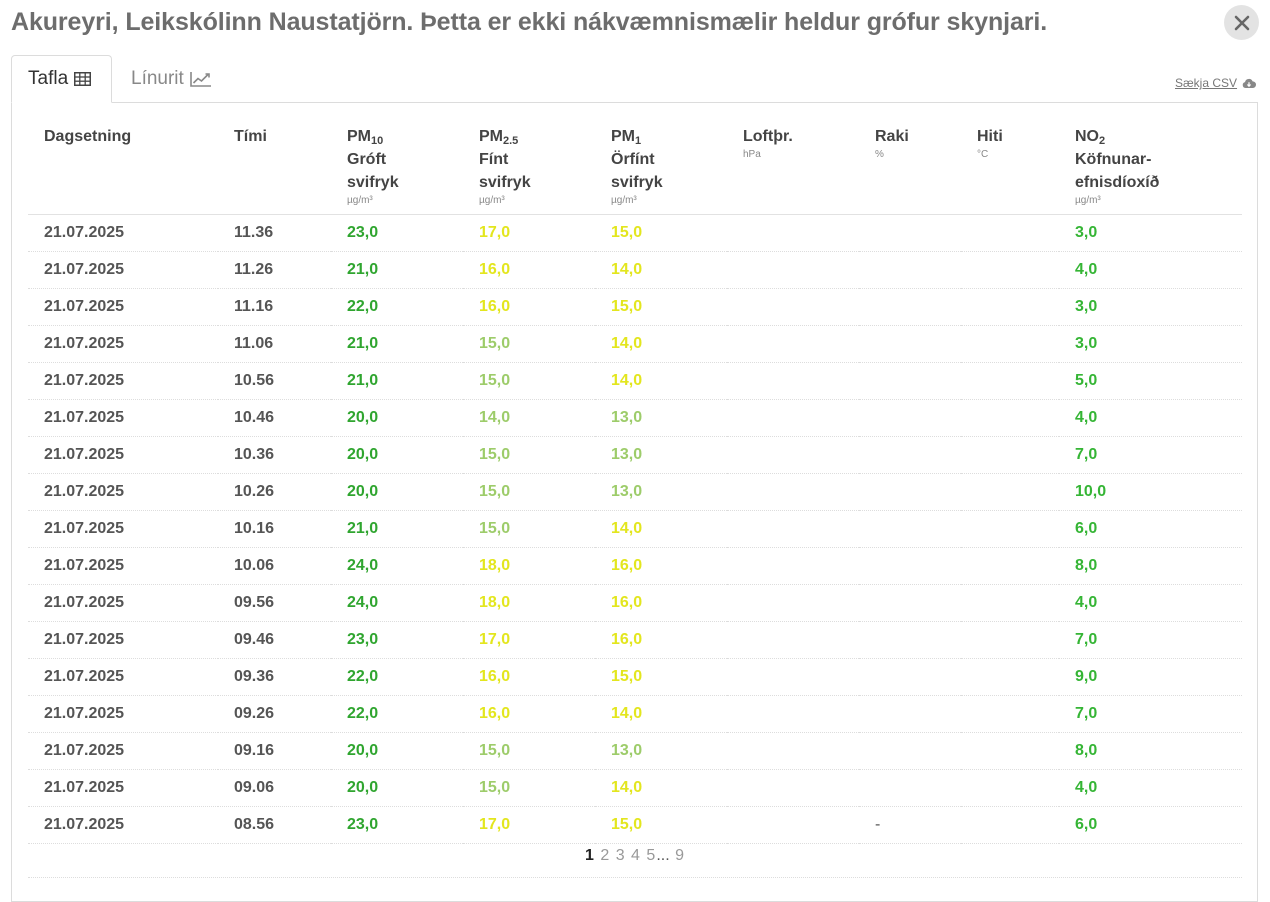  Describe the element at coordinates (274, 455) in the screenshot. I see `cell-time: 10.36` at that location.